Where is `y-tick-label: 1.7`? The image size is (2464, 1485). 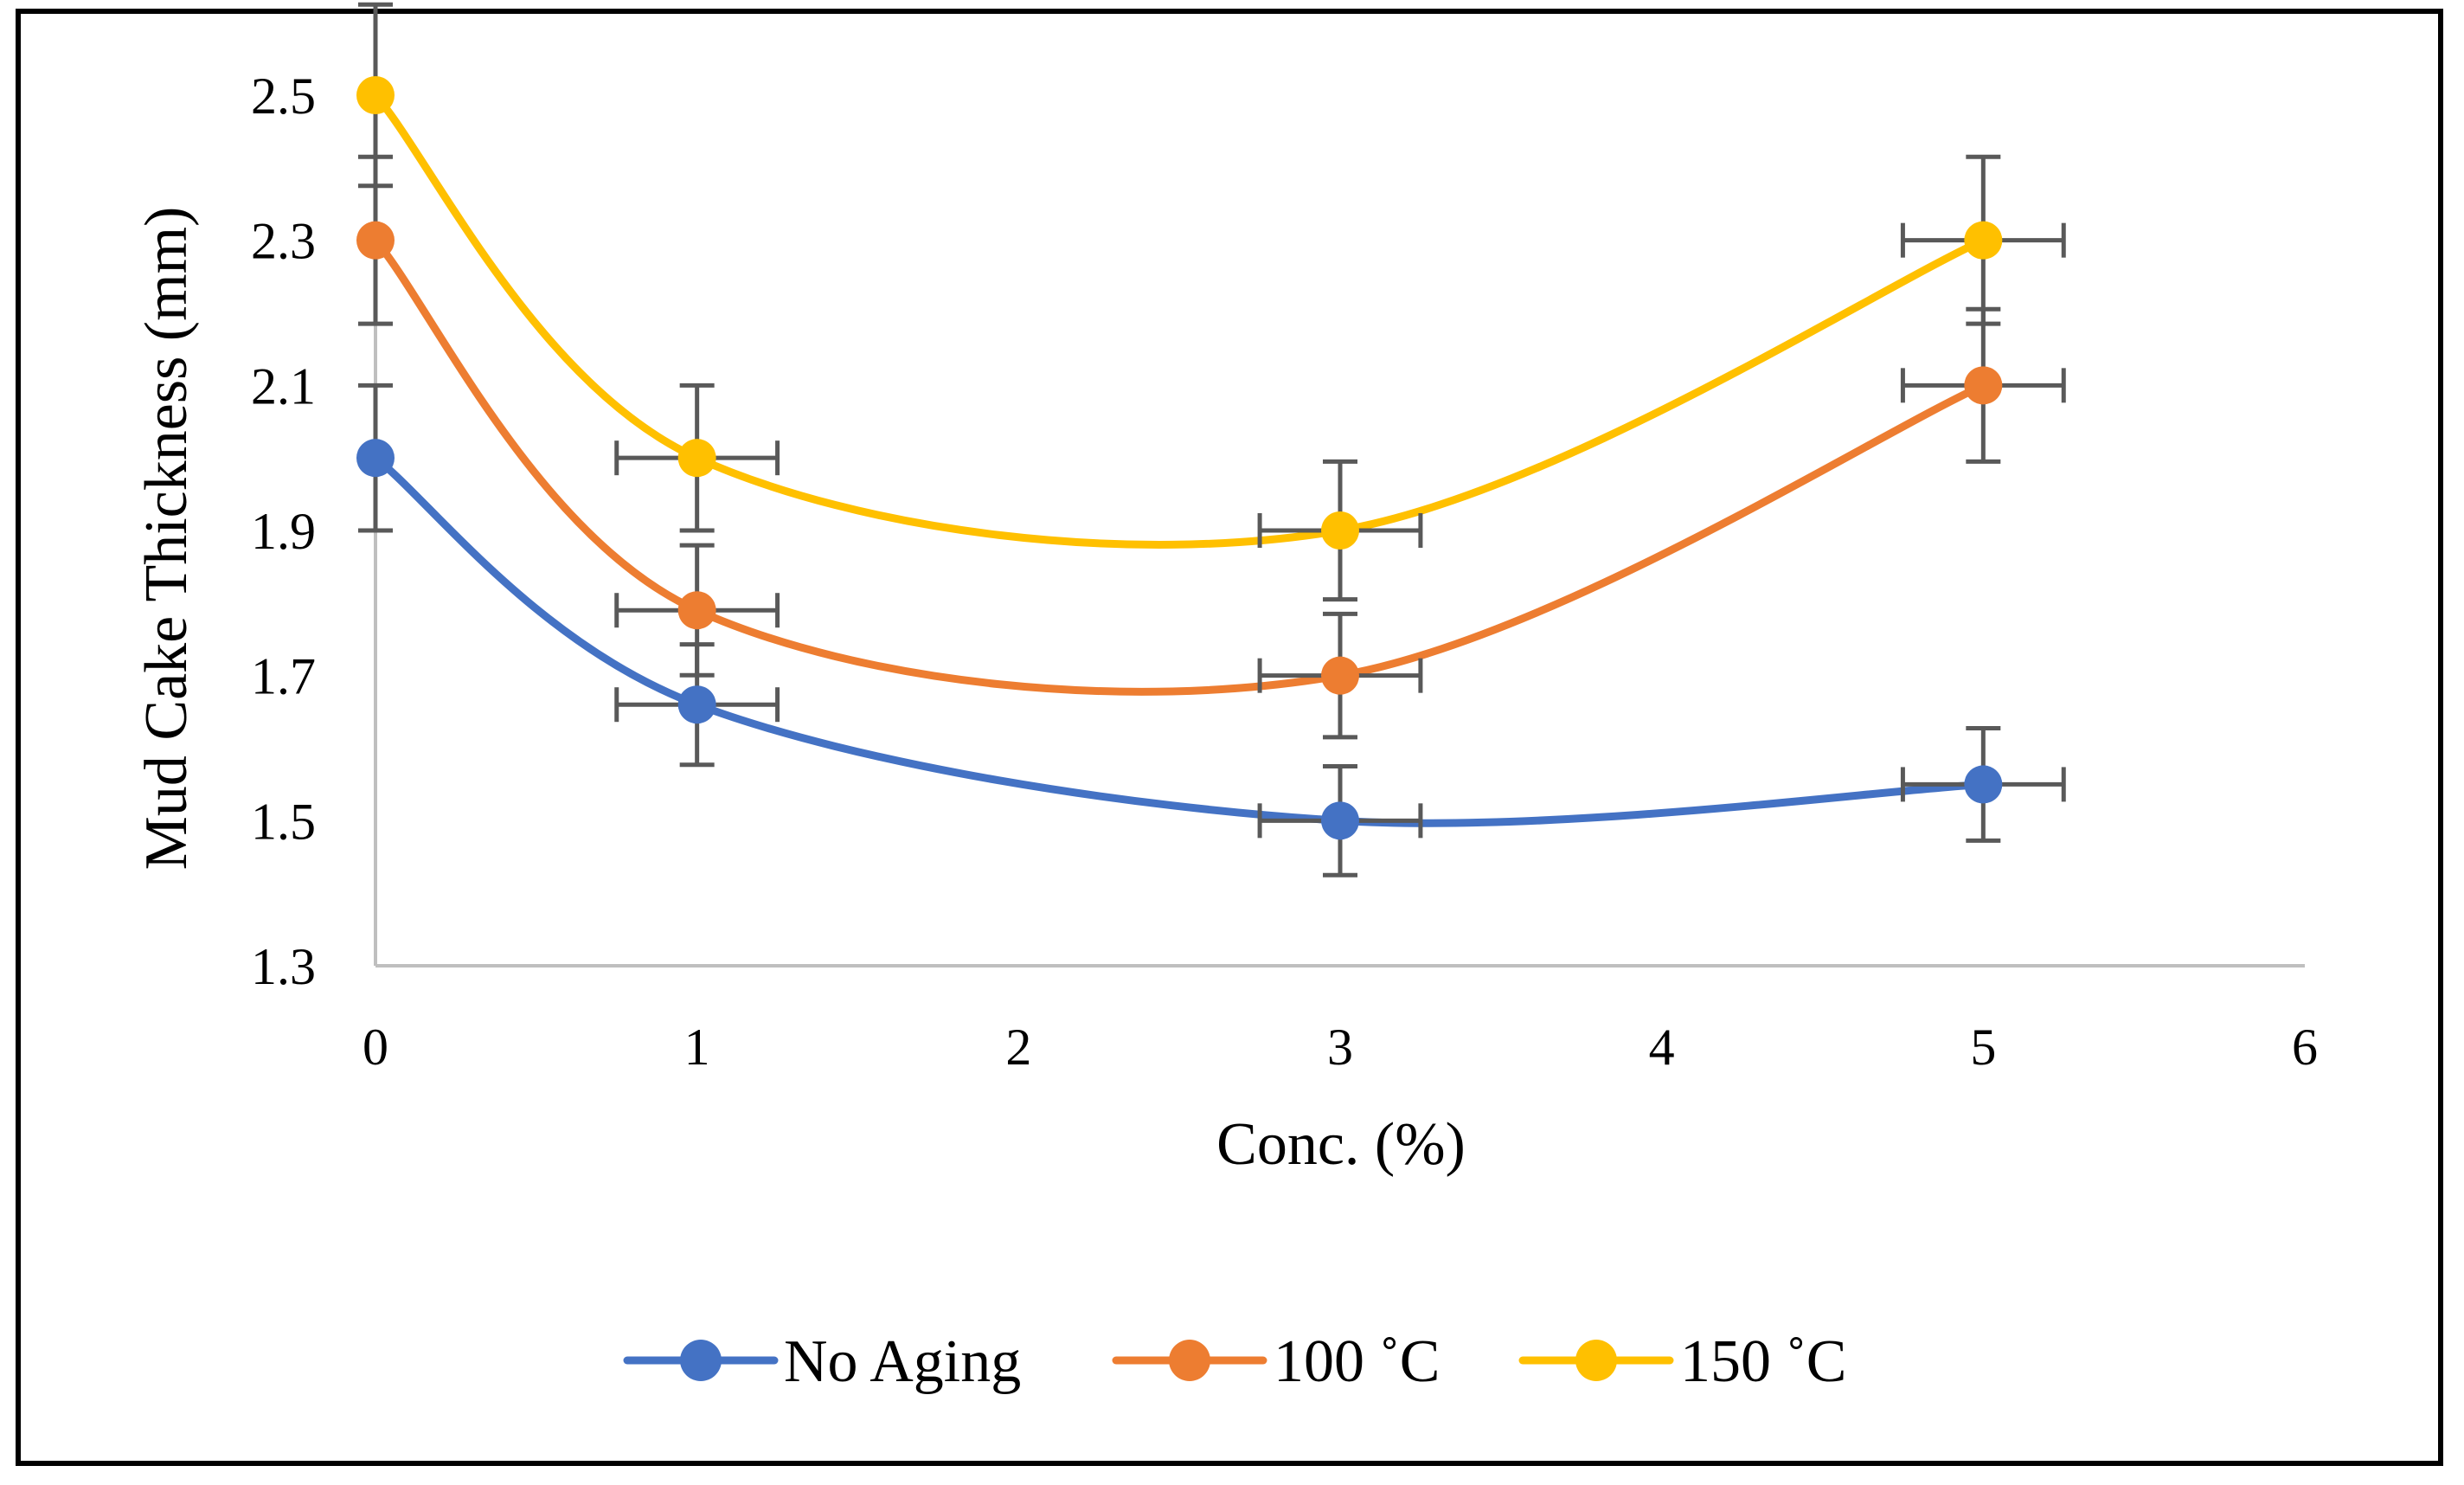 y-tick-label: 1.7 is located at coordinates (283, 676).